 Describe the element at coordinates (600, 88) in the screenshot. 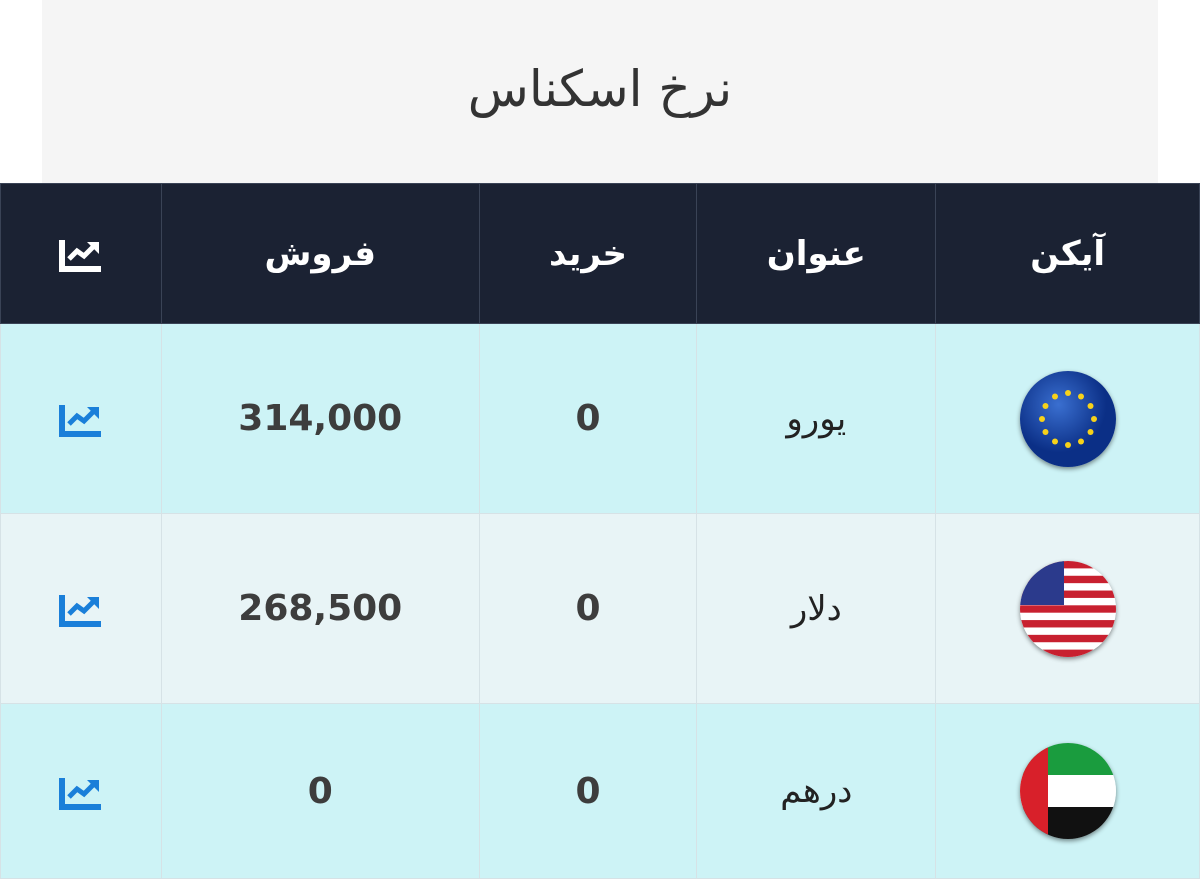

I see `page-title: نرخ اسکناس` at that location.